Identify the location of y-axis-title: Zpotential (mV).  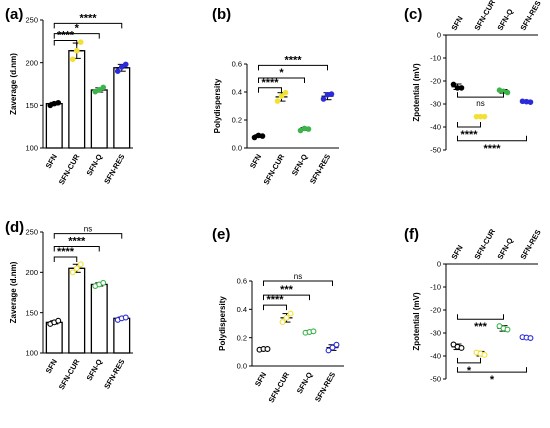
(416, 92).